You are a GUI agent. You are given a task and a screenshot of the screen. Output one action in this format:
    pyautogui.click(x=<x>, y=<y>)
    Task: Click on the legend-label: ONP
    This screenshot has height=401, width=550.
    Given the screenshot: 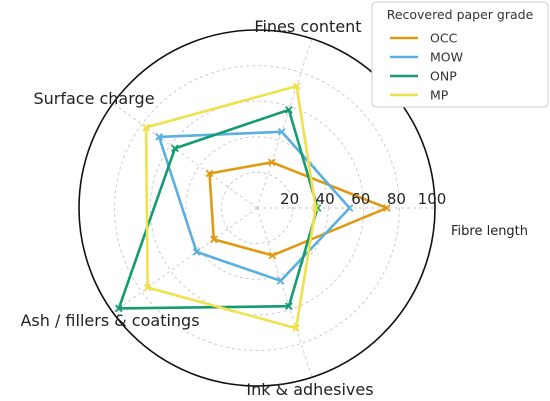 What is the action you would take?
    pyautogui.click(x=443, y=76)
    